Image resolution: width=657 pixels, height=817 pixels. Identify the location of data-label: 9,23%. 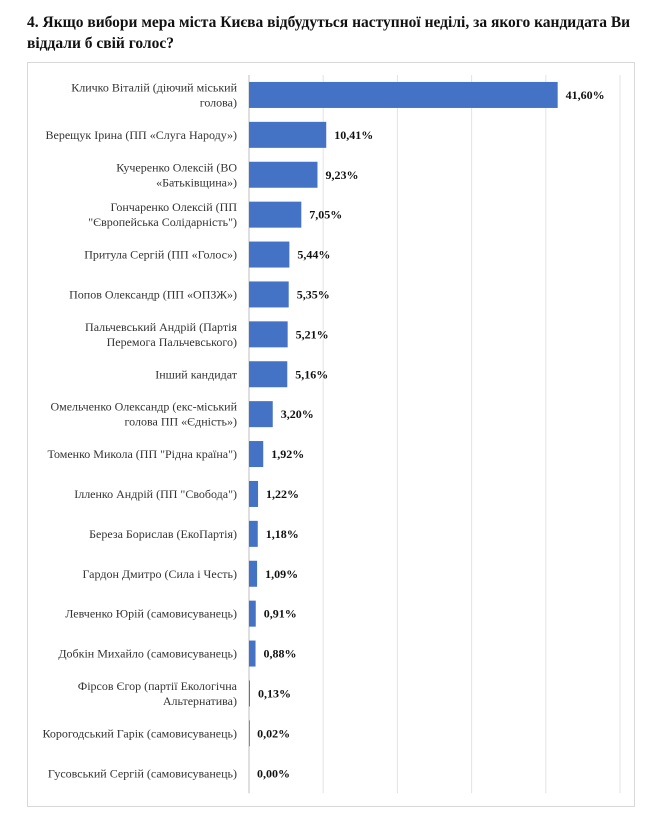
(341, 175).